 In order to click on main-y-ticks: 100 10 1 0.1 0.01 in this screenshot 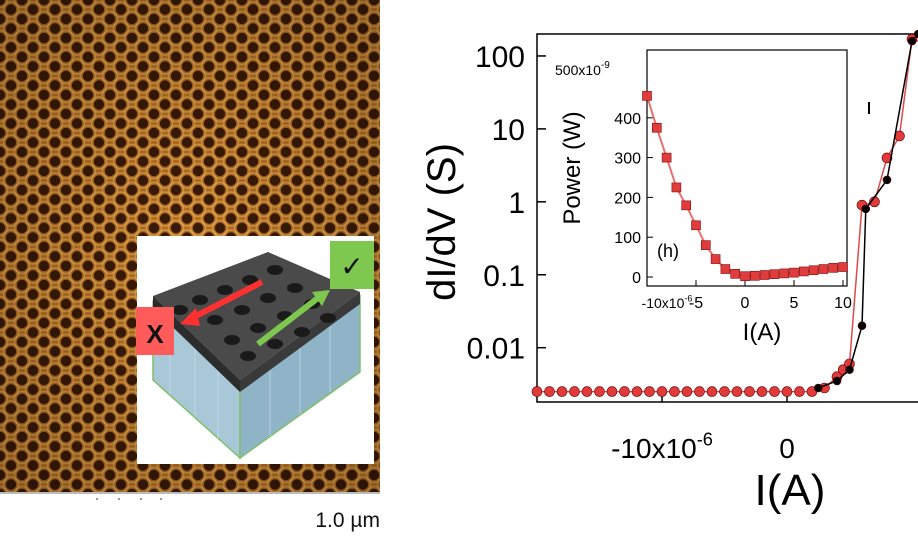, I will do `click(506, 203)`.